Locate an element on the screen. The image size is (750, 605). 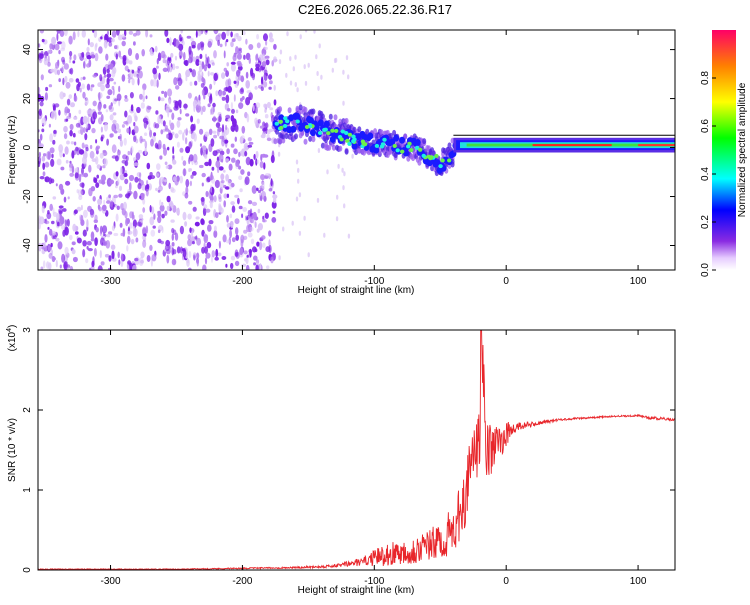
colorbar-gradient is located at coordinates (724, 150).